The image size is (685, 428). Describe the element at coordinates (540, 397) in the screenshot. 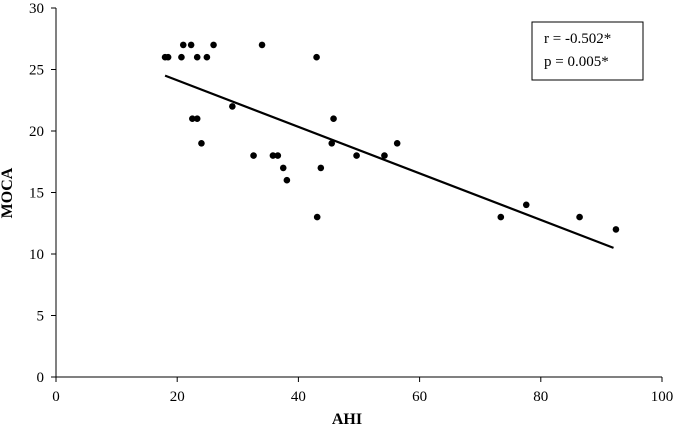

I see `x-tick-label: 80` at that location.